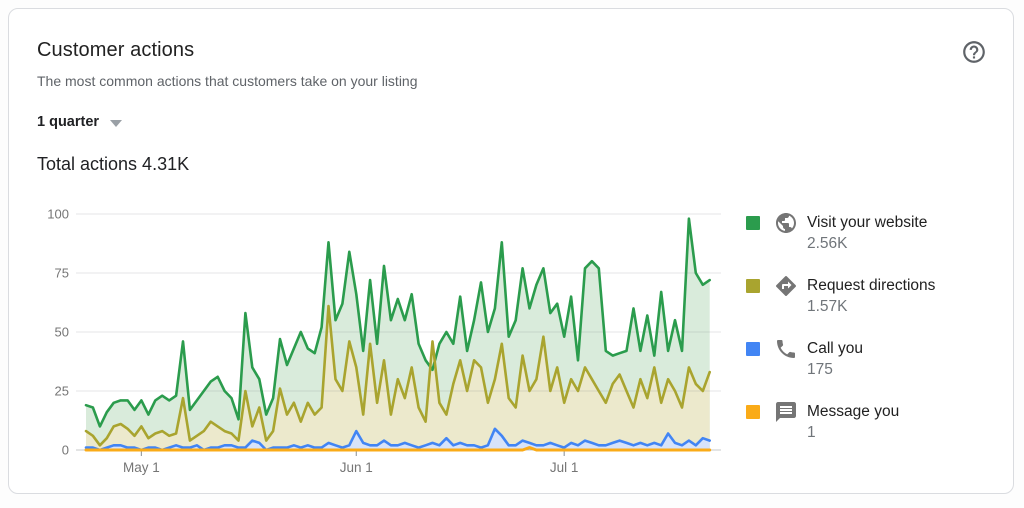  Describe the element at coordinates (62, 391) in the screenshot. I see `y-axis-label: 25` at that location.